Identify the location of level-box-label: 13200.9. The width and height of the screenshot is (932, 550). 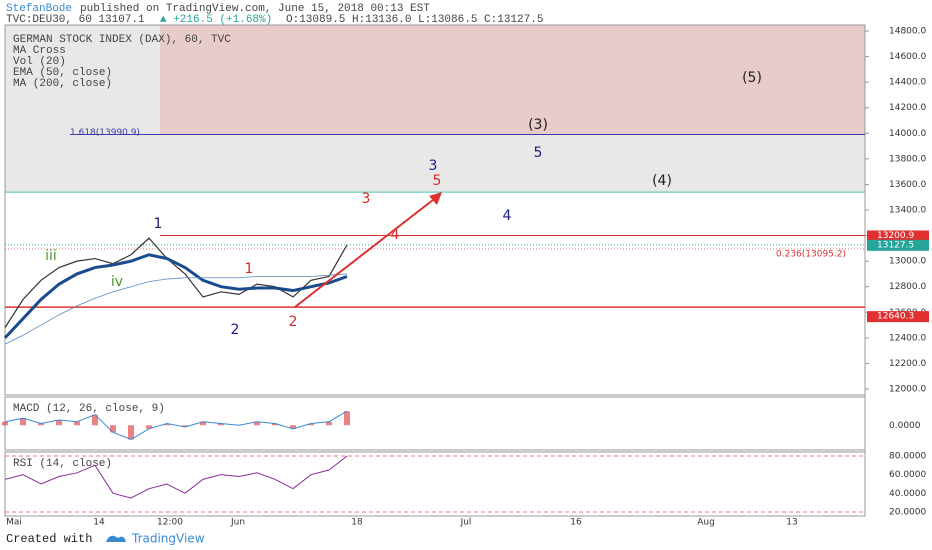
(895, 236).